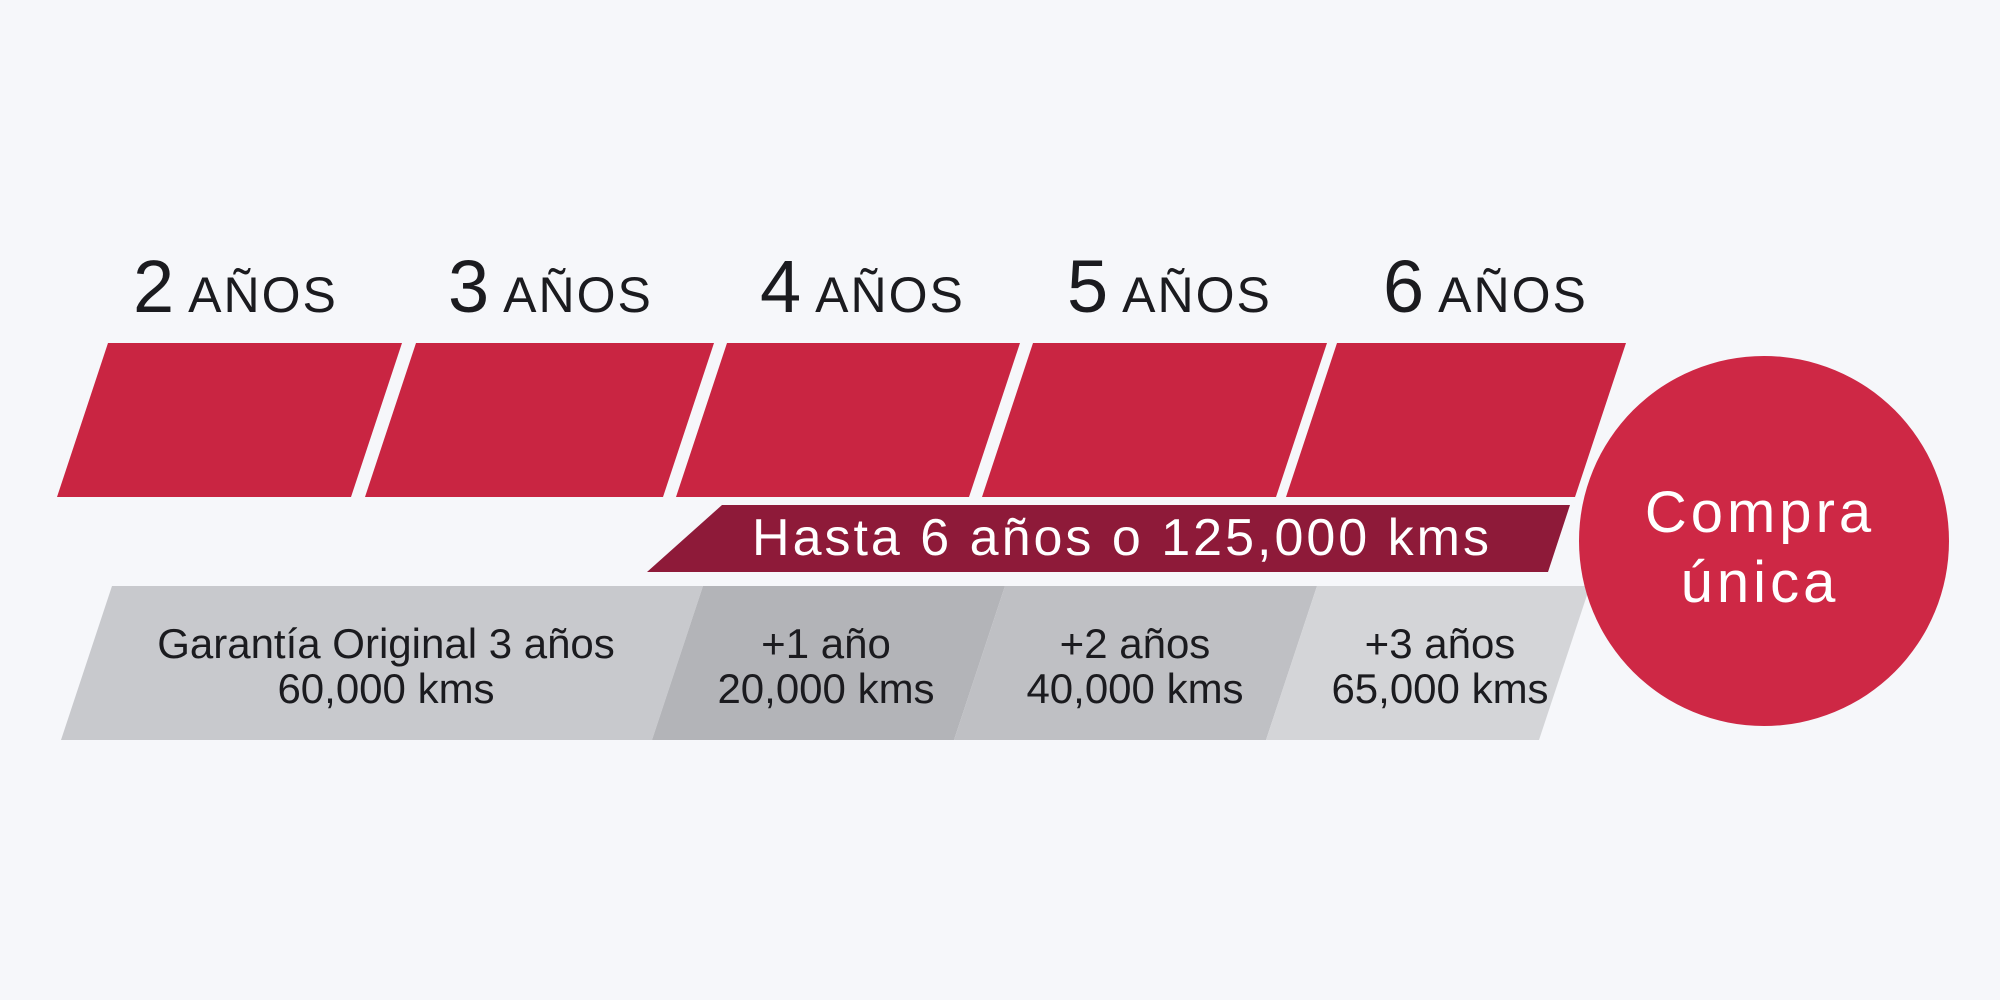 The image size is (2000, 1000). What do you see at coordinates (1440, 643) in the screenshot?
I see `segment-line1: +3 años` at bounding box center [1440, 643].